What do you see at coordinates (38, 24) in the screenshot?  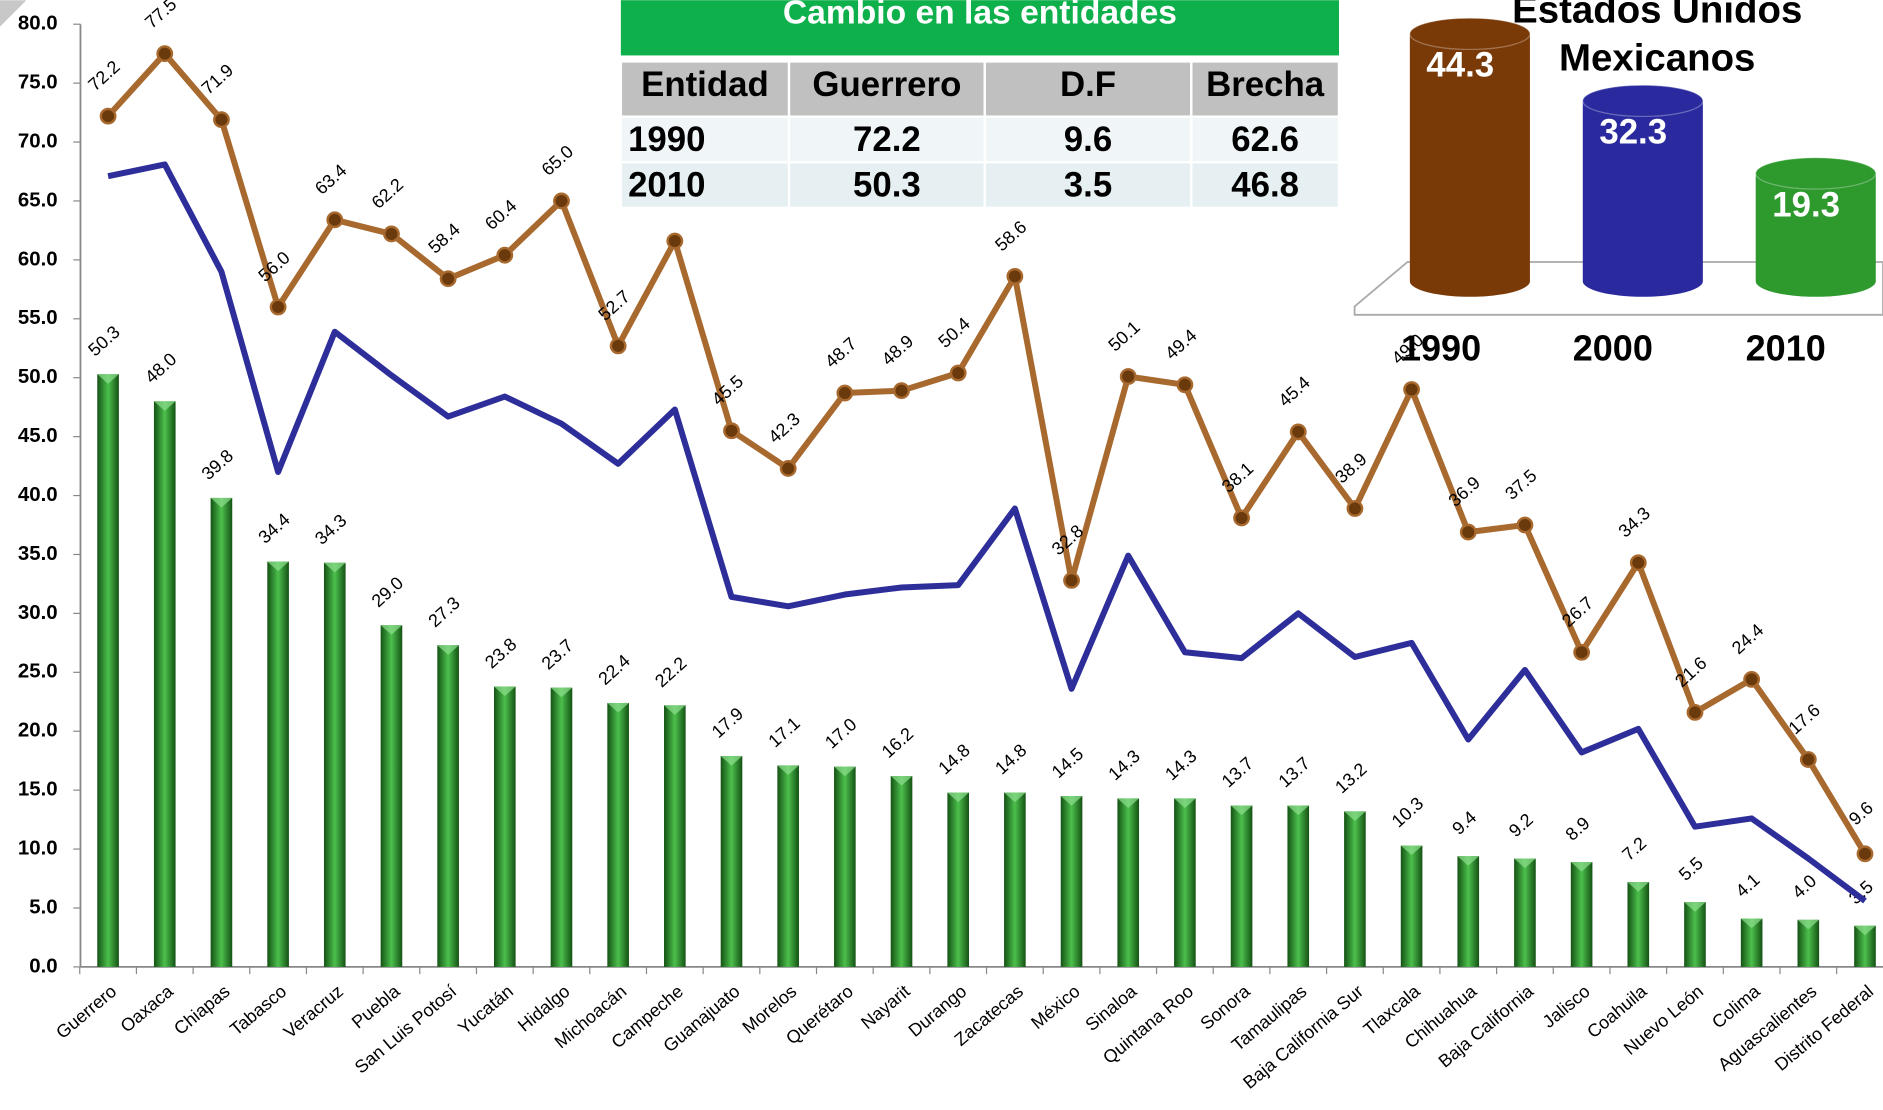 I see `y-tick-label: 80.0` at bounding box center [38, 24].